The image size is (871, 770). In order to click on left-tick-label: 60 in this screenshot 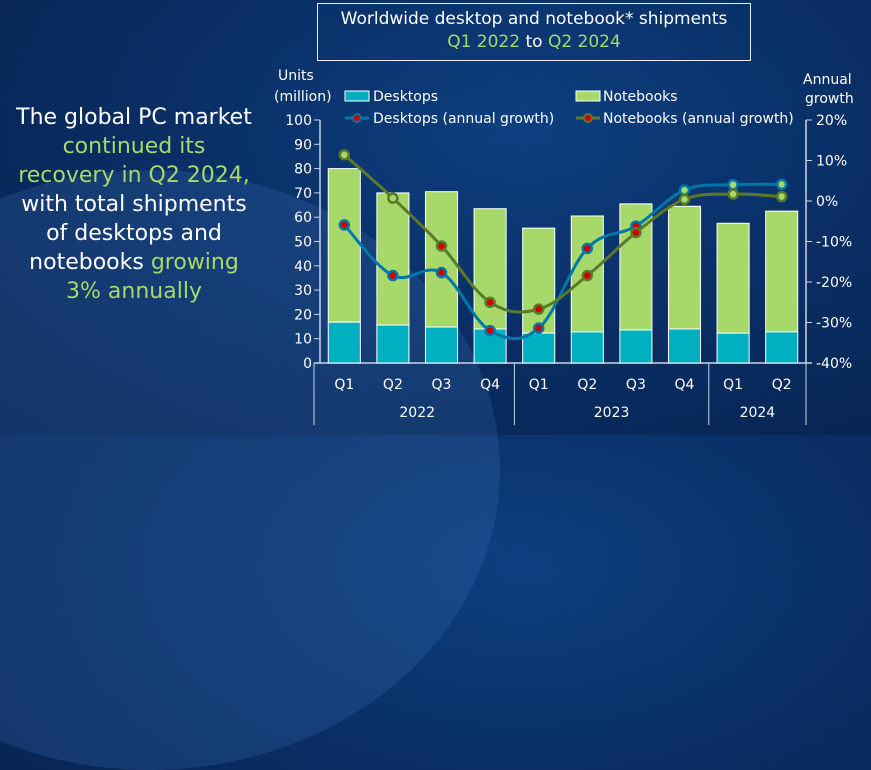, I will do `click(303, 218)`.